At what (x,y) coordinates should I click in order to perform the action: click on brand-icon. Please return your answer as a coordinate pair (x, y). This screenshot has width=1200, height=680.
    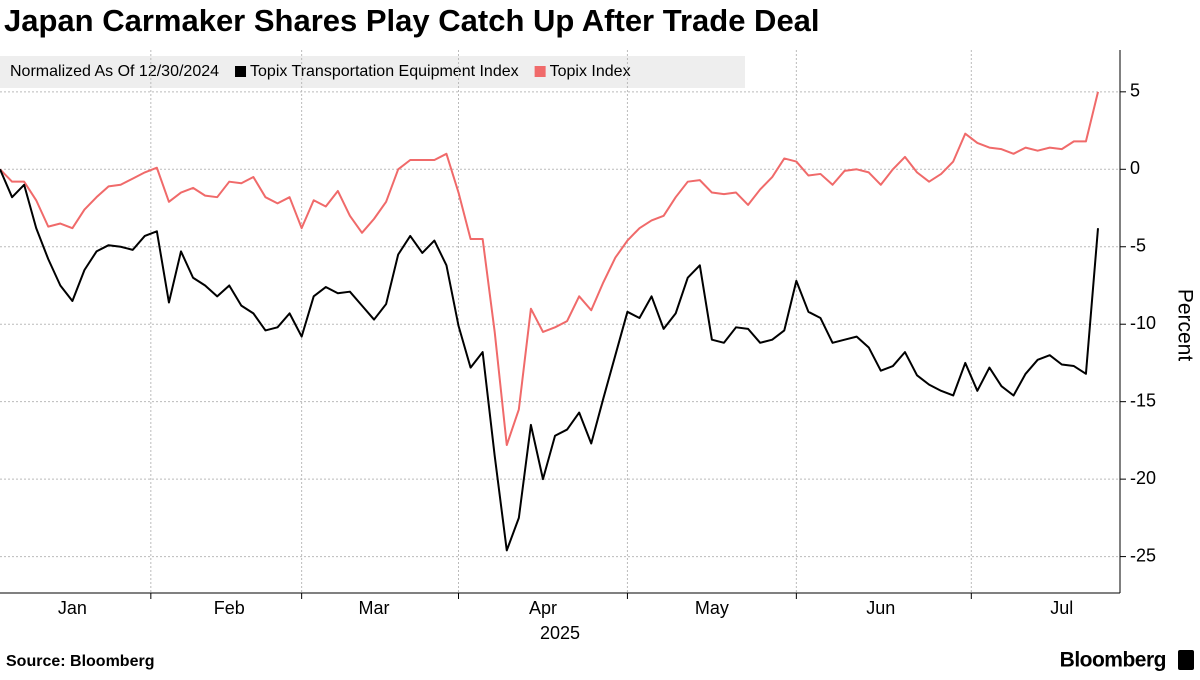
    Looking at the image, I should click on (1186, 660).